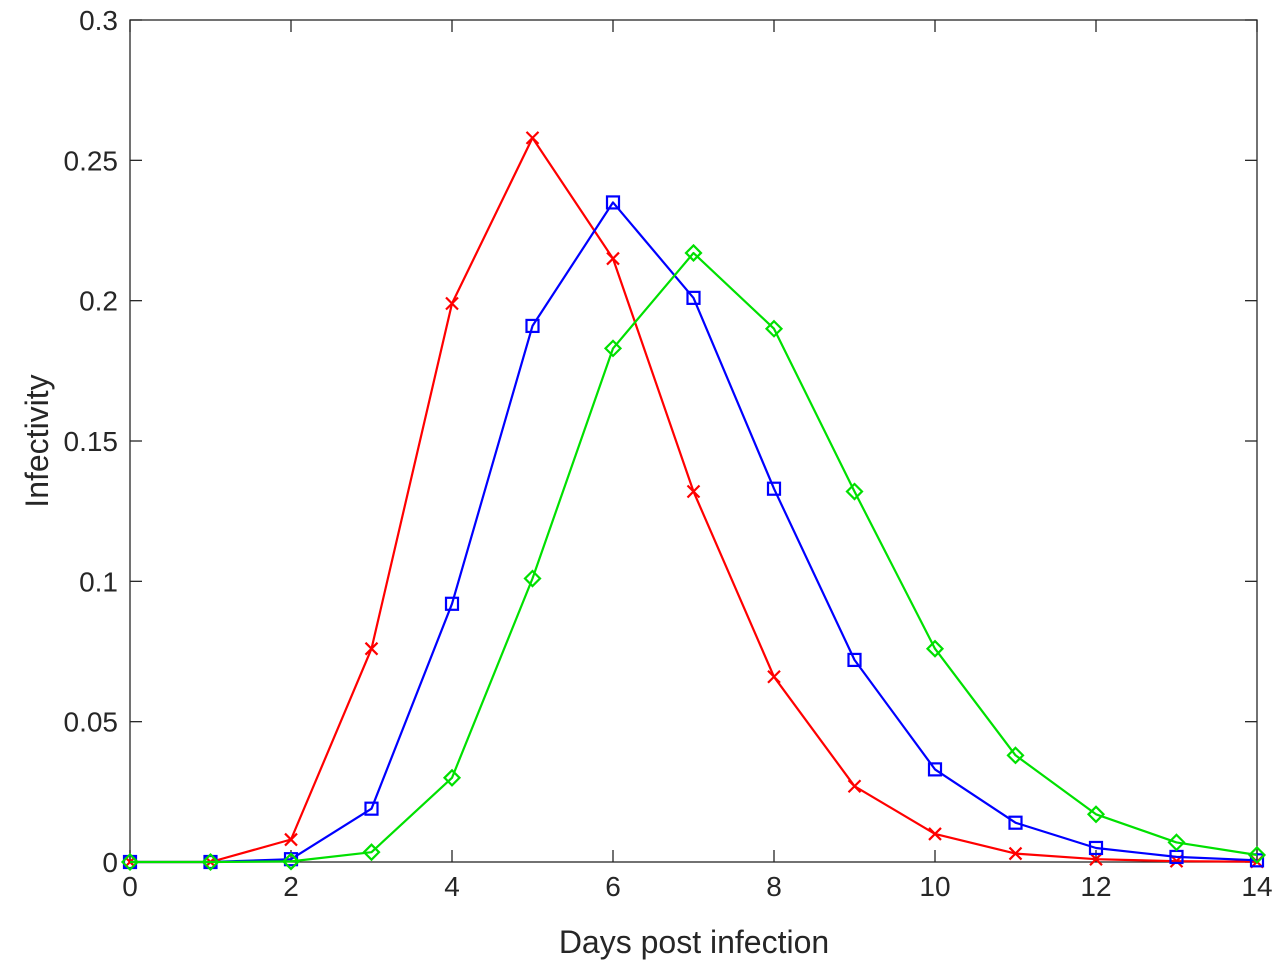  What do you see at coordinates (110, 862) in the screenshot?
I see `y-tick-label: 0` at bounding box center [110, 862].